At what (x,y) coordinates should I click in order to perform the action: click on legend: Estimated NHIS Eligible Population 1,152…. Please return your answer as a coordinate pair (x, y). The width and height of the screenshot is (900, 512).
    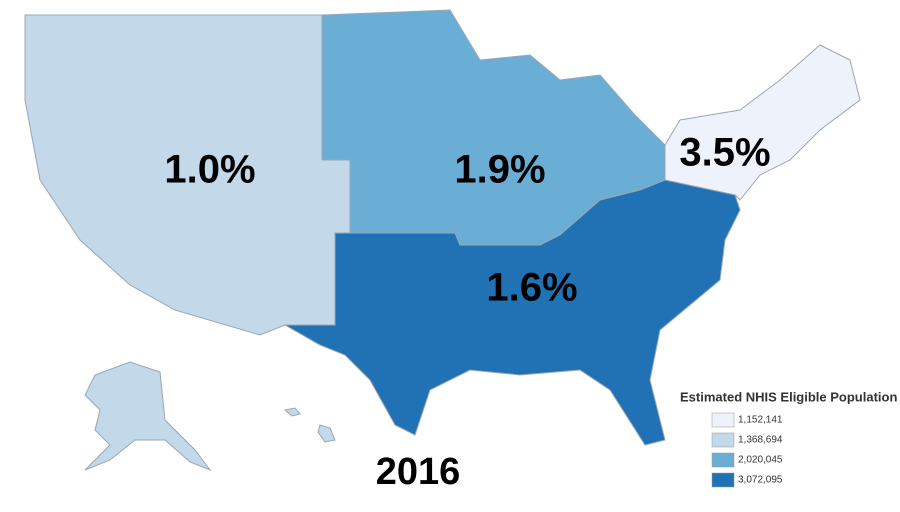
    Looking at the image, I should click on (788, 438).